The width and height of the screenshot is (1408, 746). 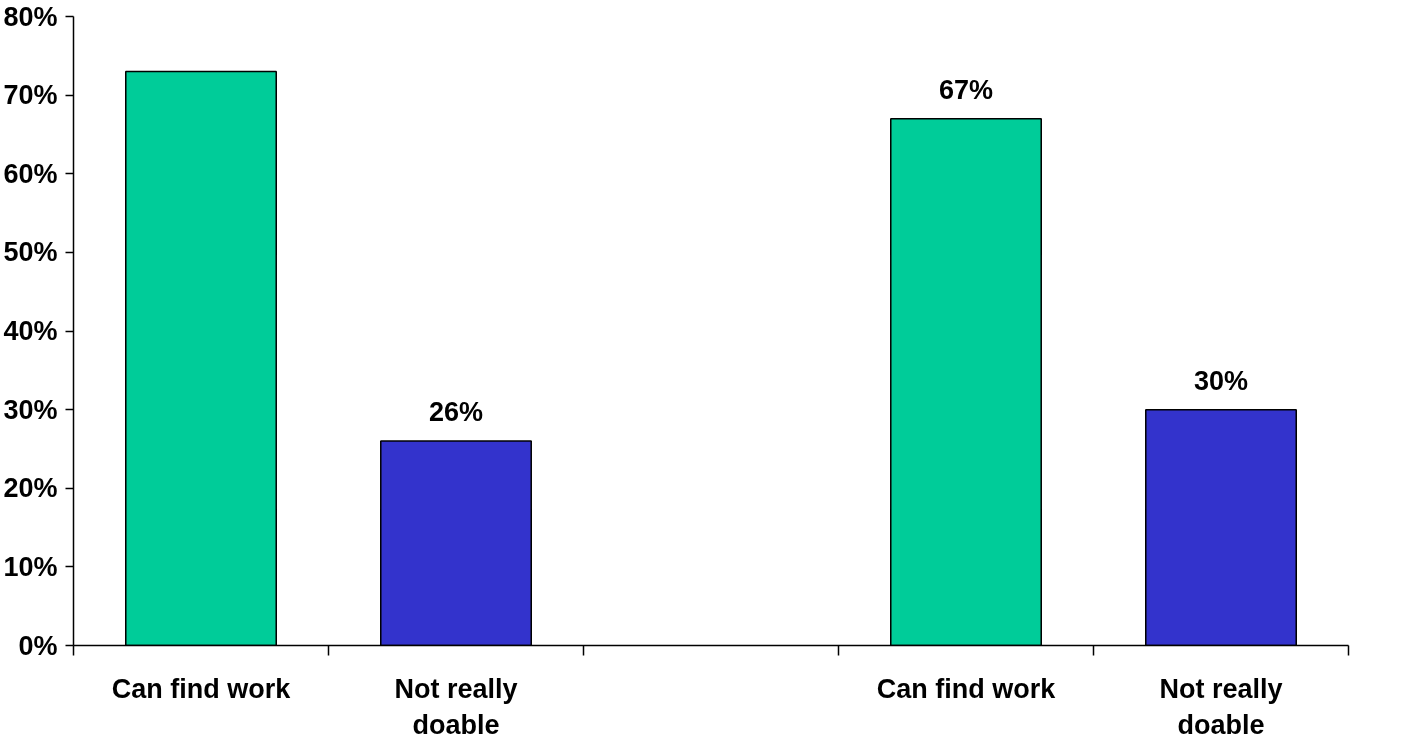 What do you see at coordinates (30, 16) in the screenshot?
I see `y-tick-label: 80%` at bounding box center [30, 16].